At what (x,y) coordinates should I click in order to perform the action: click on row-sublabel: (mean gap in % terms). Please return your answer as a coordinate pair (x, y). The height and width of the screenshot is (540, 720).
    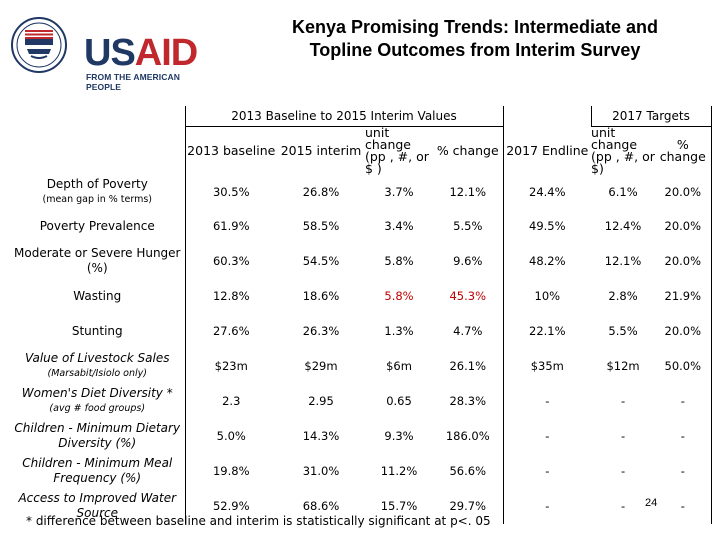
    Looking at the image, I should click on (97, 199).